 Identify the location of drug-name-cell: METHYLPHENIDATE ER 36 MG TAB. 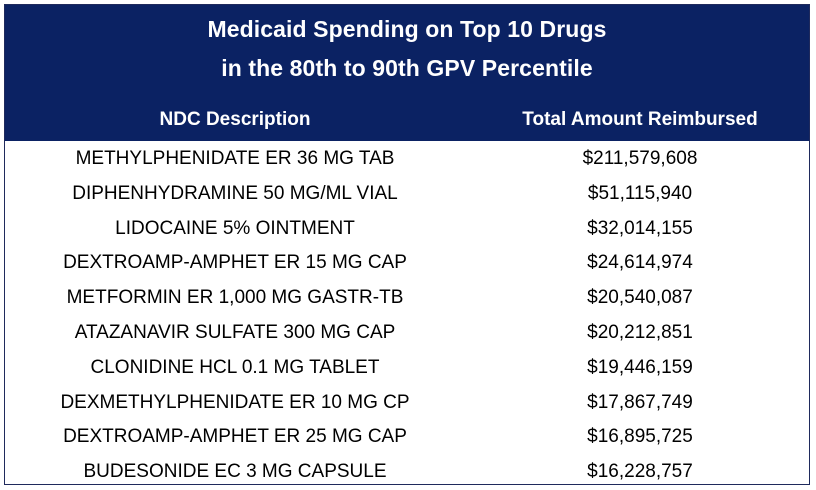
(235, 158).